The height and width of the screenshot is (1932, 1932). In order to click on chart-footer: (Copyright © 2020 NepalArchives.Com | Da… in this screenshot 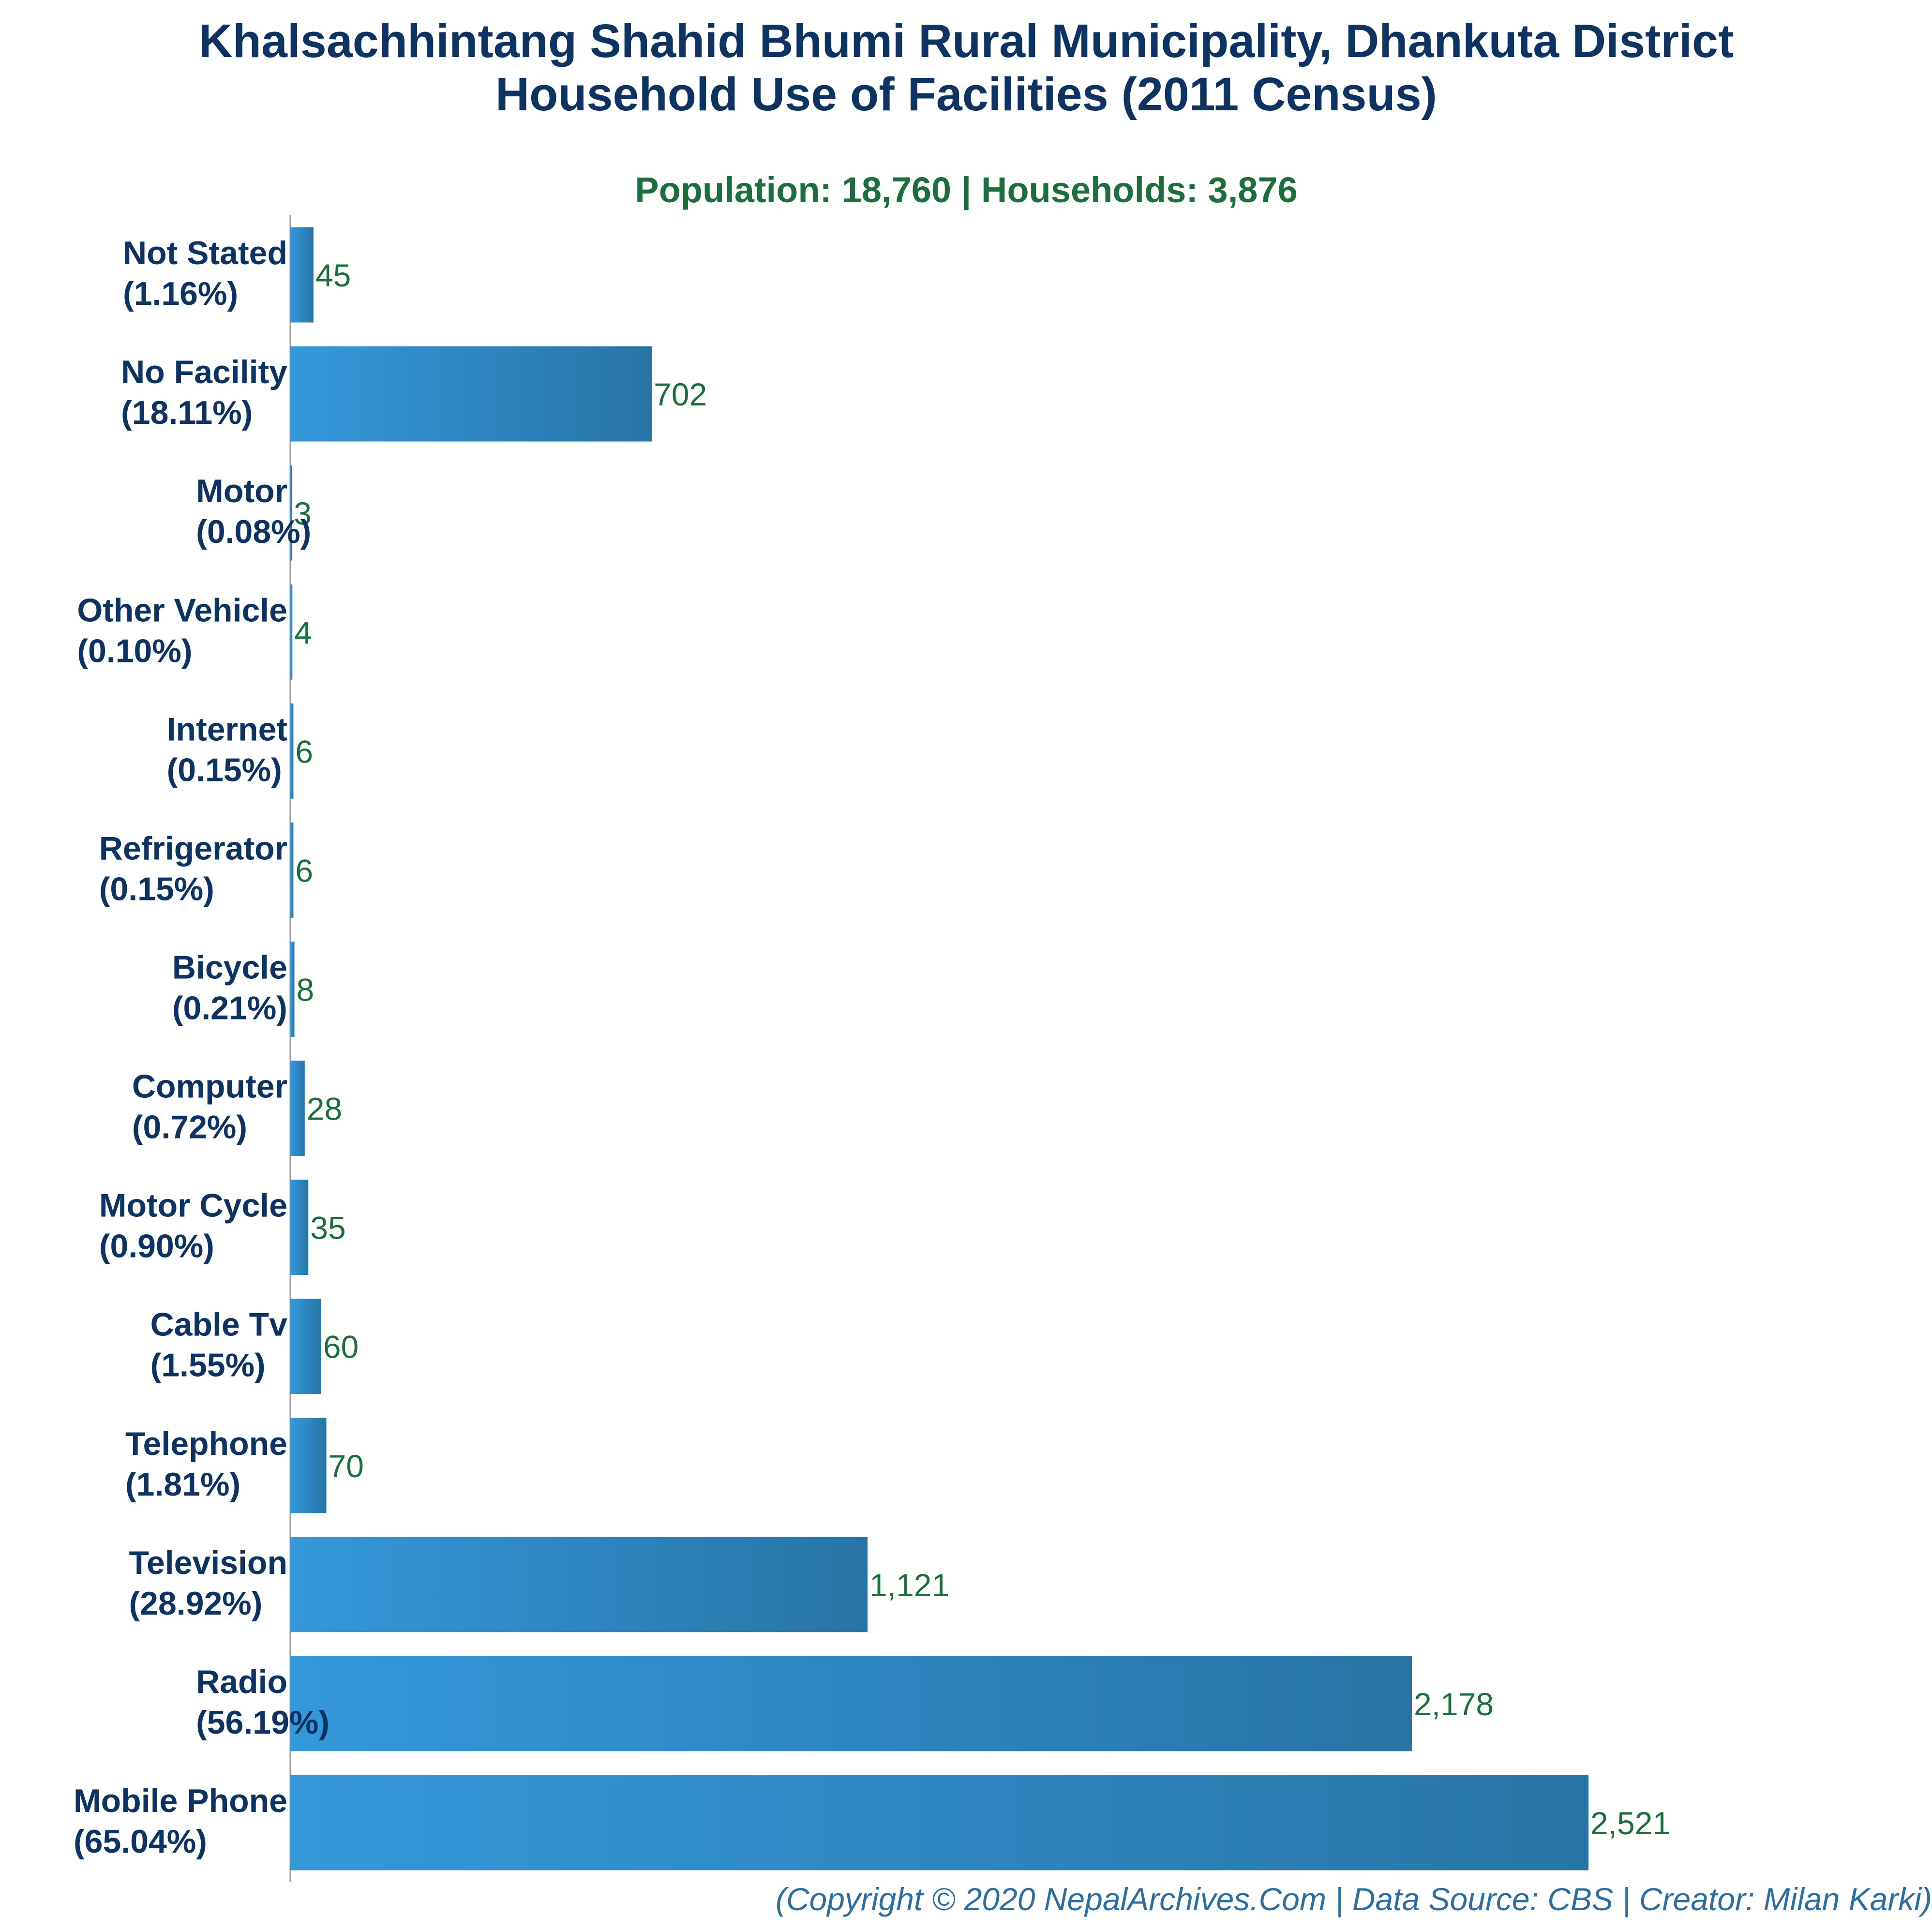, I will do `click(1354, 1899)`.